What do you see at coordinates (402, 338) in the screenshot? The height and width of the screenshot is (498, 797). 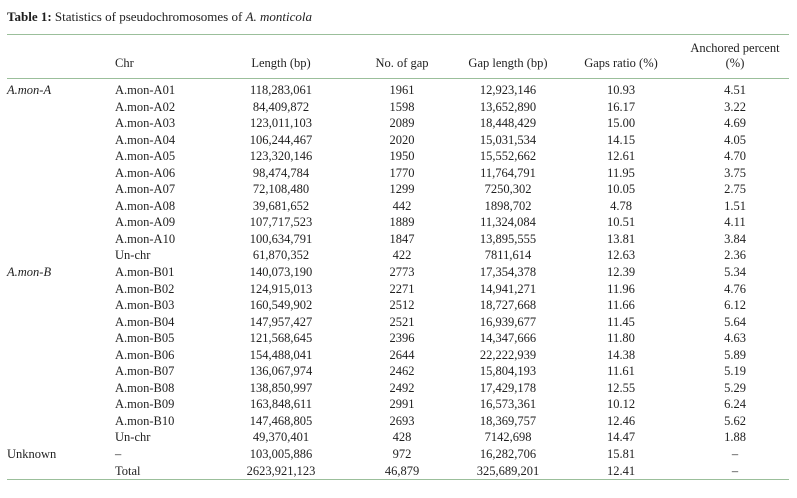 I see `cell-no-of-gap: 2396` at bounding box center [402, 338].